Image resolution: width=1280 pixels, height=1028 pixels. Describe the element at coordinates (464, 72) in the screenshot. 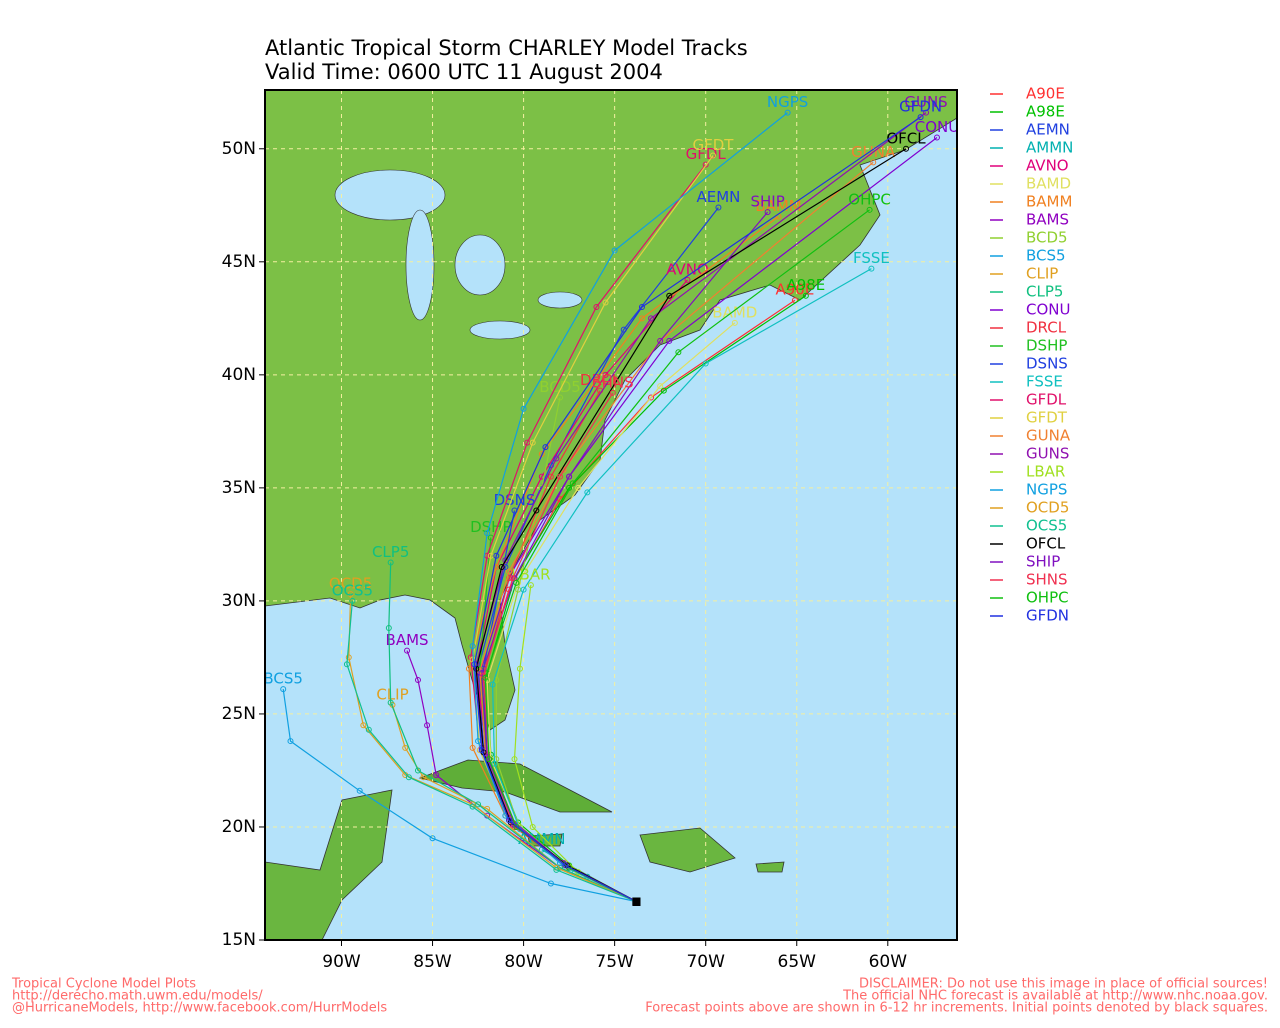

I see `chart-subtitle: Valid Time: 0600 UTC 11 August 2004` at that location.